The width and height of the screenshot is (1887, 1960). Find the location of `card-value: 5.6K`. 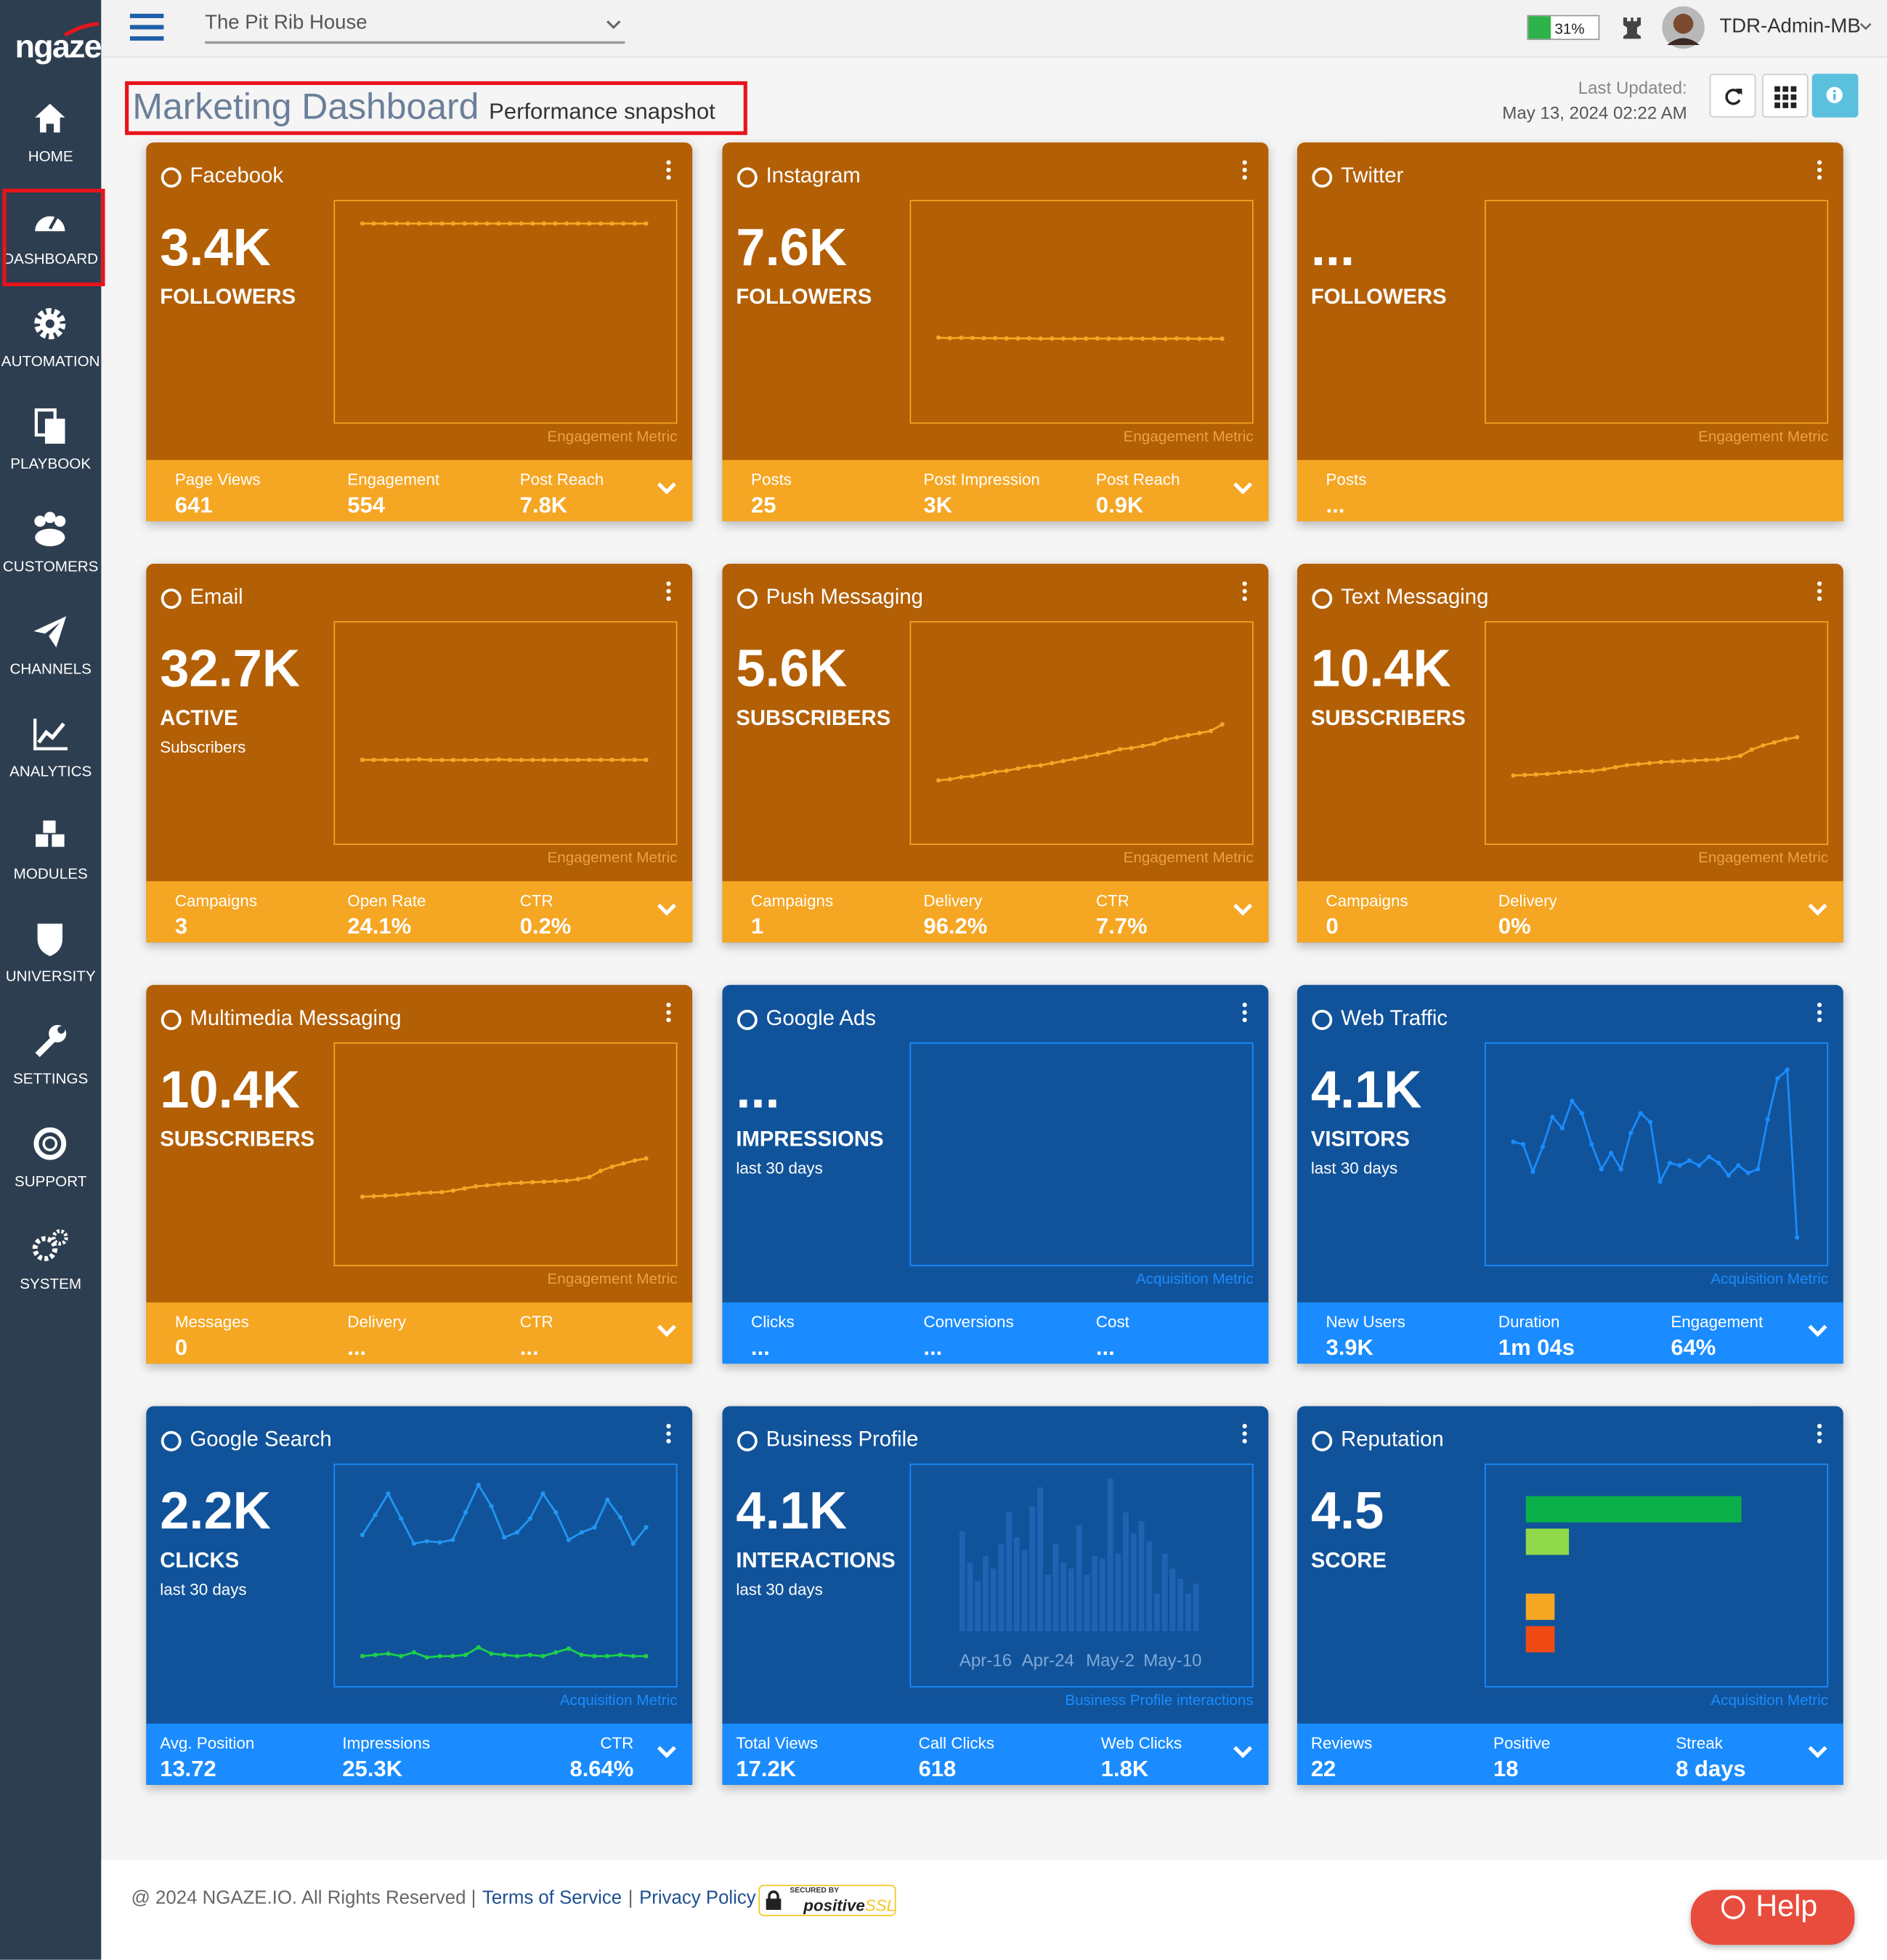

card-value: 5.6K is located at coordinates (792, 668).